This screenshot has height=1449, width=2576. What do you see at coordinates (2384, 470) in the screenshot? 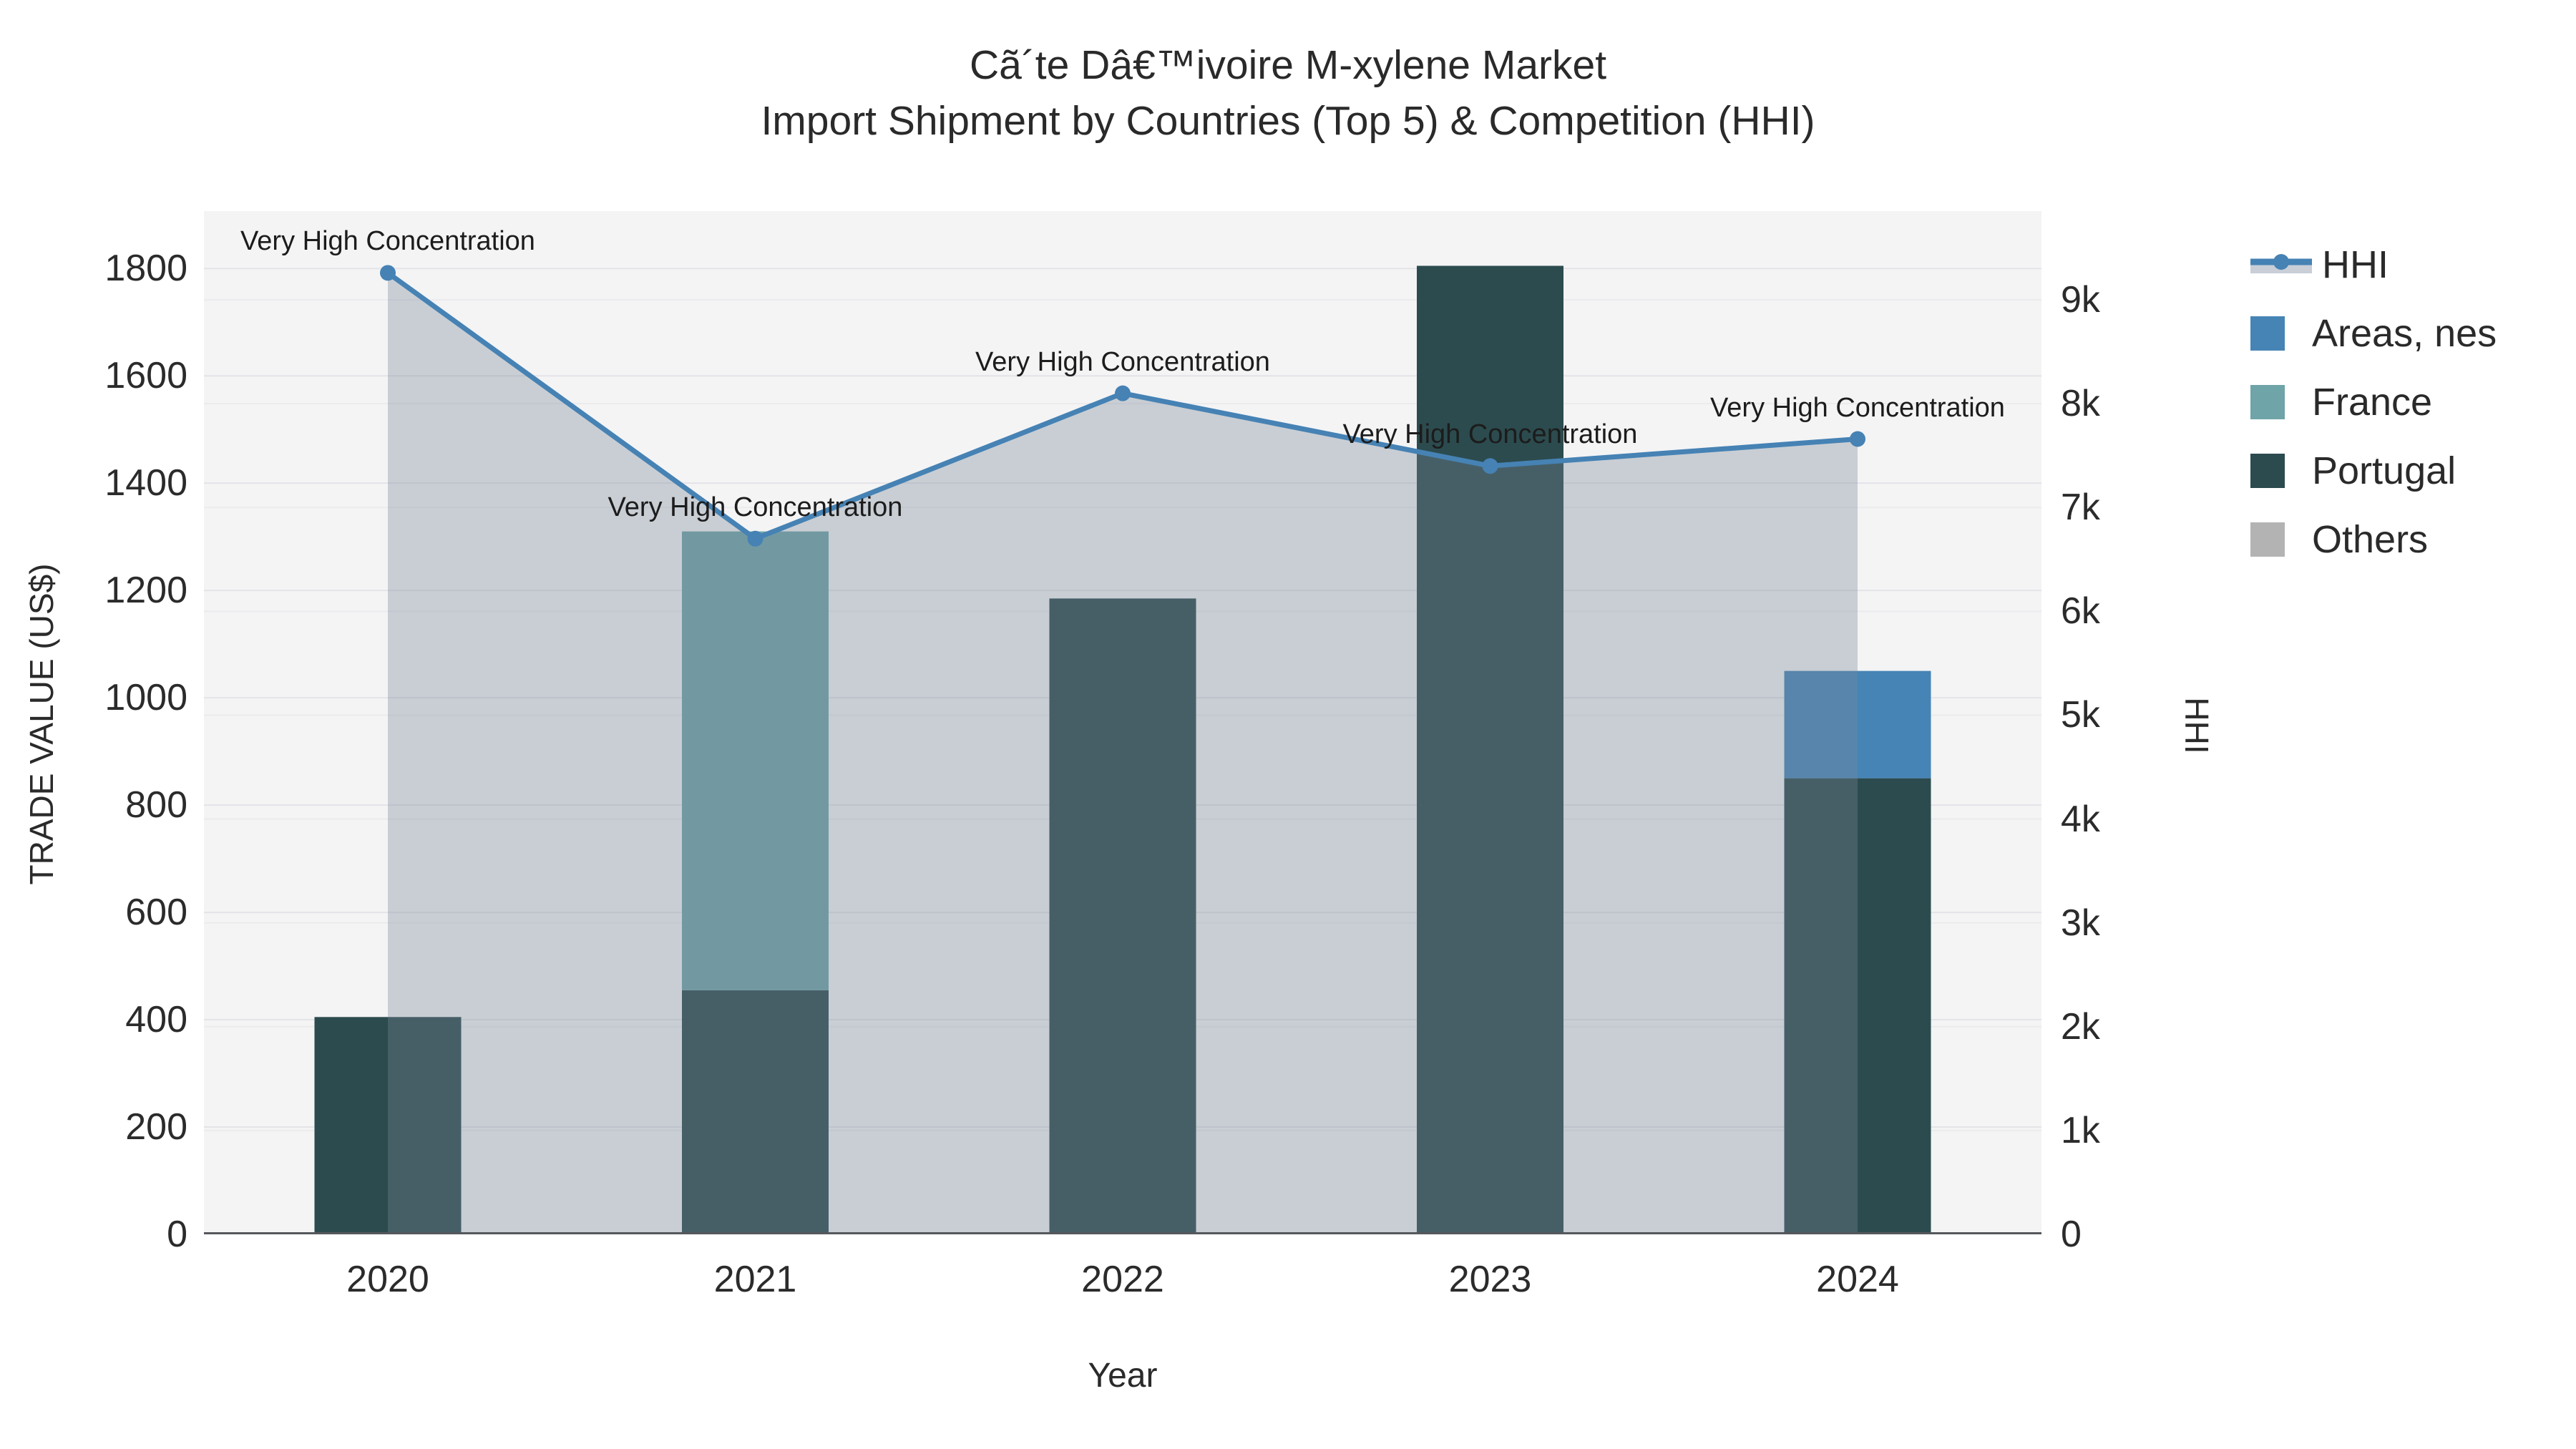
I see `legend-label: Portugal` at bounding box center [2384, 470].